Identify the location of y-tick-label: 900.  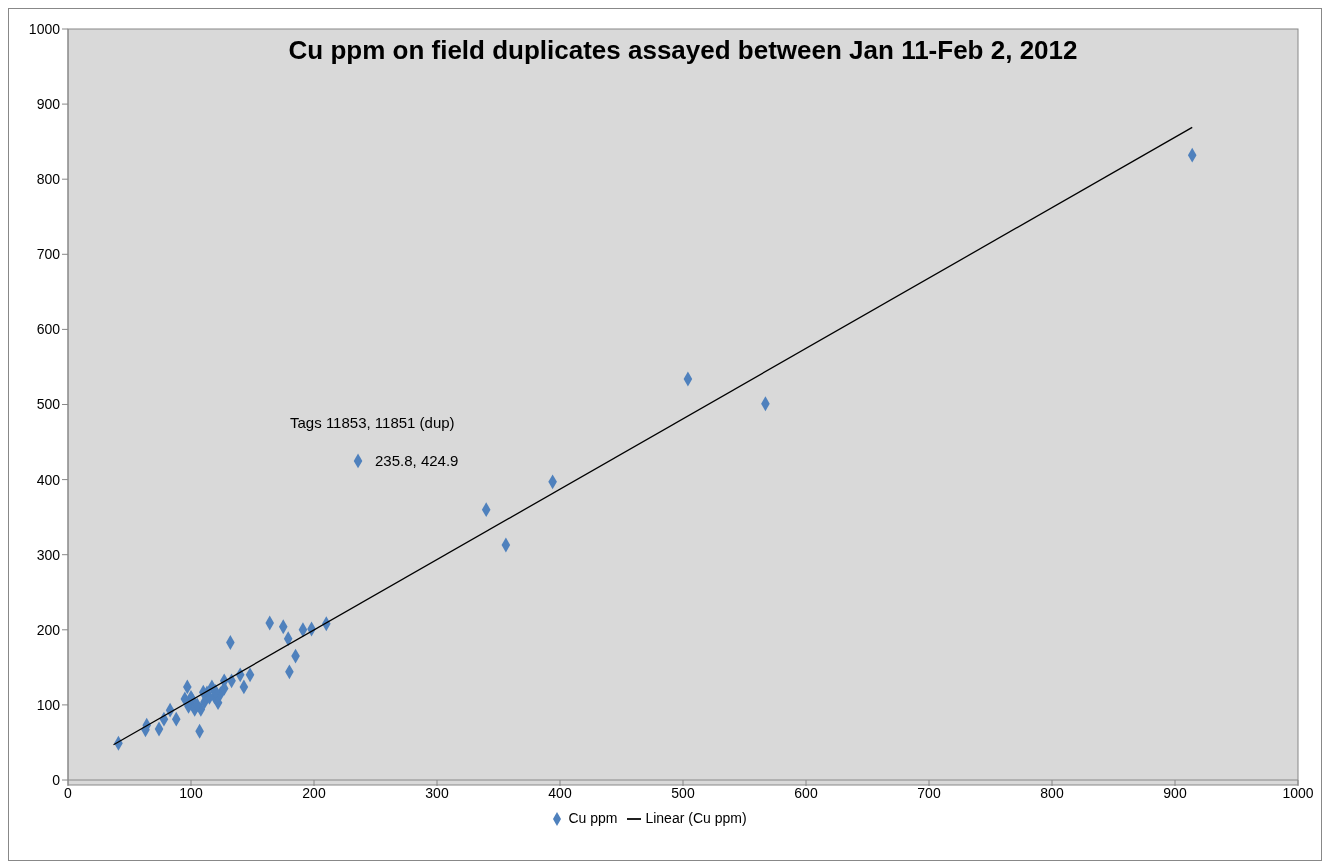
(48, 104).